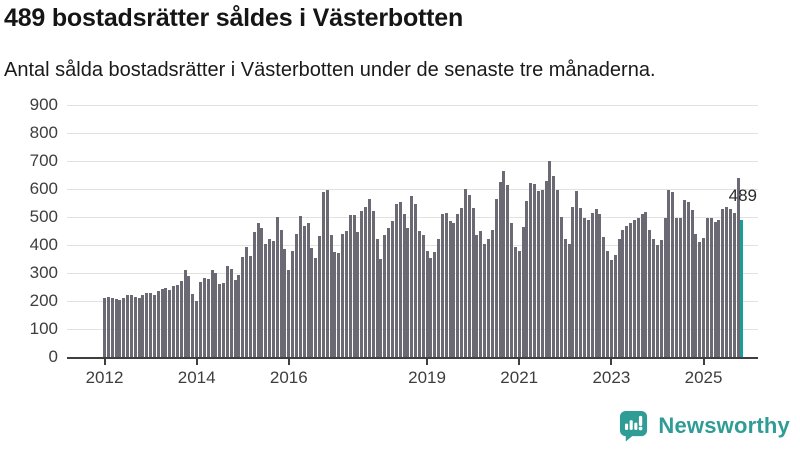  What do you see at coordinates (742, 288) in the screenshot?
I see `bar-highlighted` at bounding box center [742, 288].